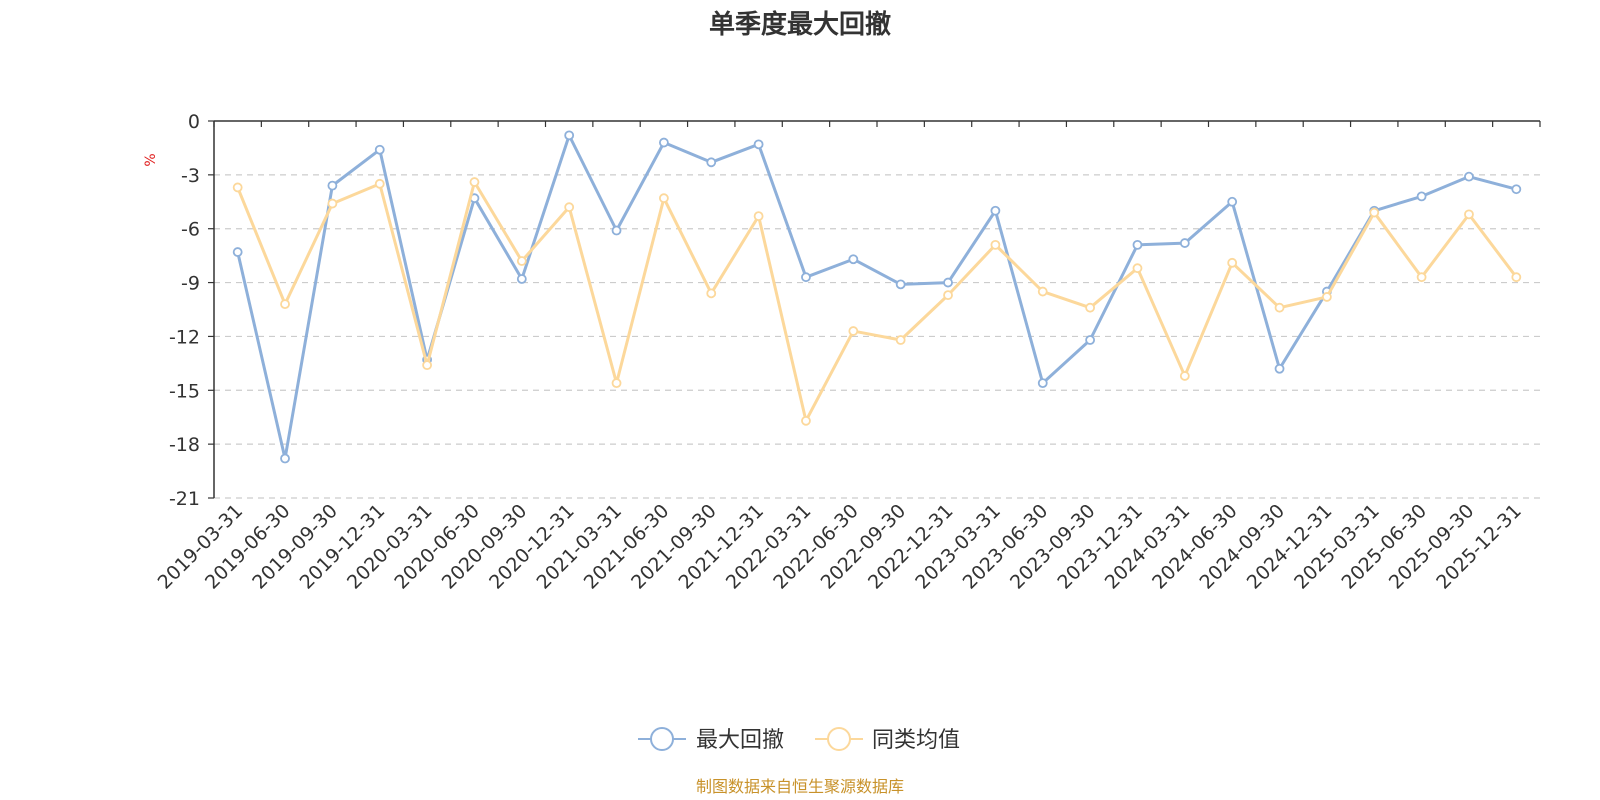 The image size is (1600, 800). What do you see at coordinates (190, 230) in the screenshot?
I see `y-tick-label: -6` at bounding box center [190, 230].